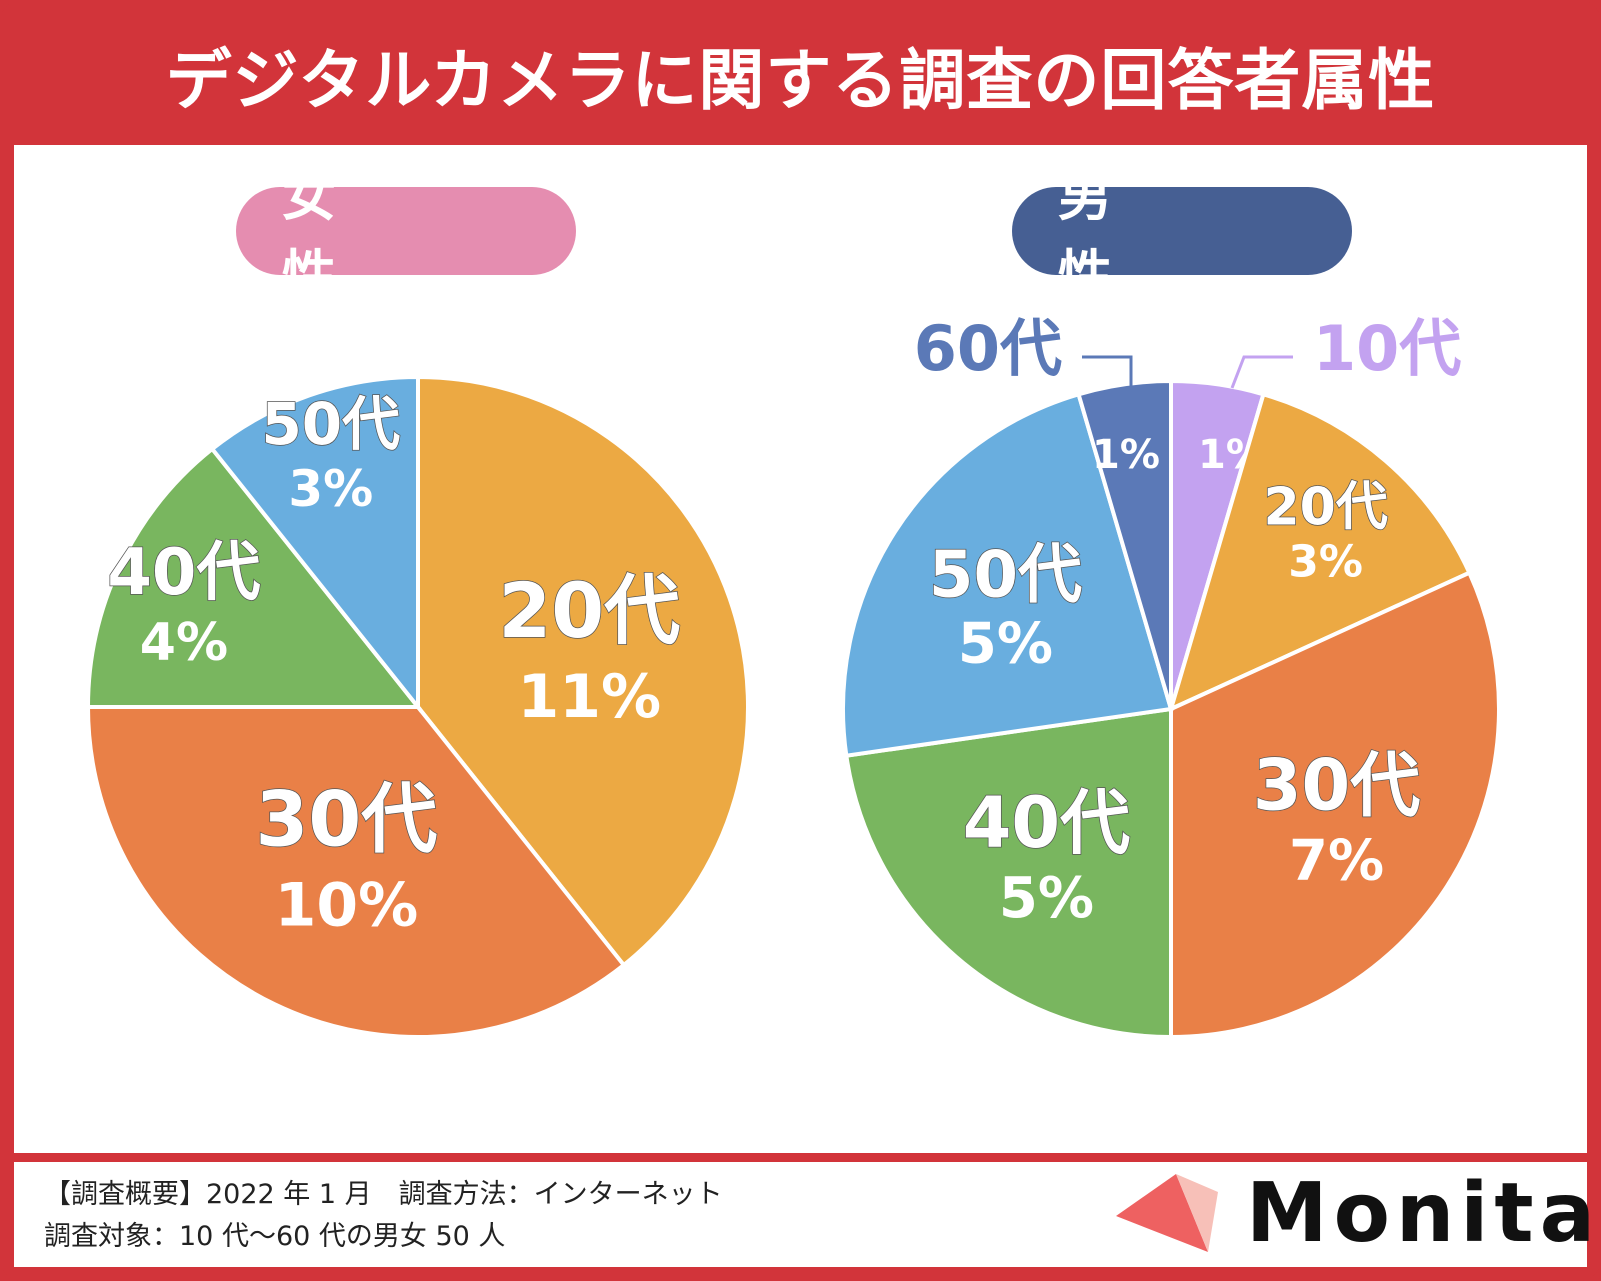 The image size is (1601, 1281). What do you see at coordinates (184, 643) in the screenshot?
I see `female-value-2: 4%` at bounding box center [184, 643].